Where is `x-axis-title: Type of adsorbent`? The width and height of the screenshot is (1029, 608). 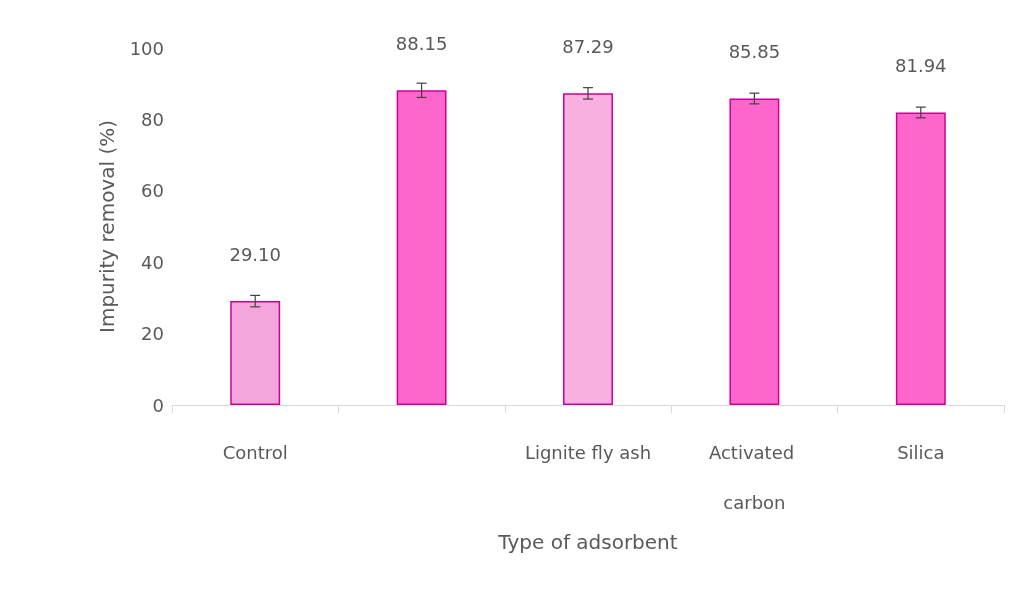 x-axis-title: Type of adsorbent is located at coordinates (587, 541).